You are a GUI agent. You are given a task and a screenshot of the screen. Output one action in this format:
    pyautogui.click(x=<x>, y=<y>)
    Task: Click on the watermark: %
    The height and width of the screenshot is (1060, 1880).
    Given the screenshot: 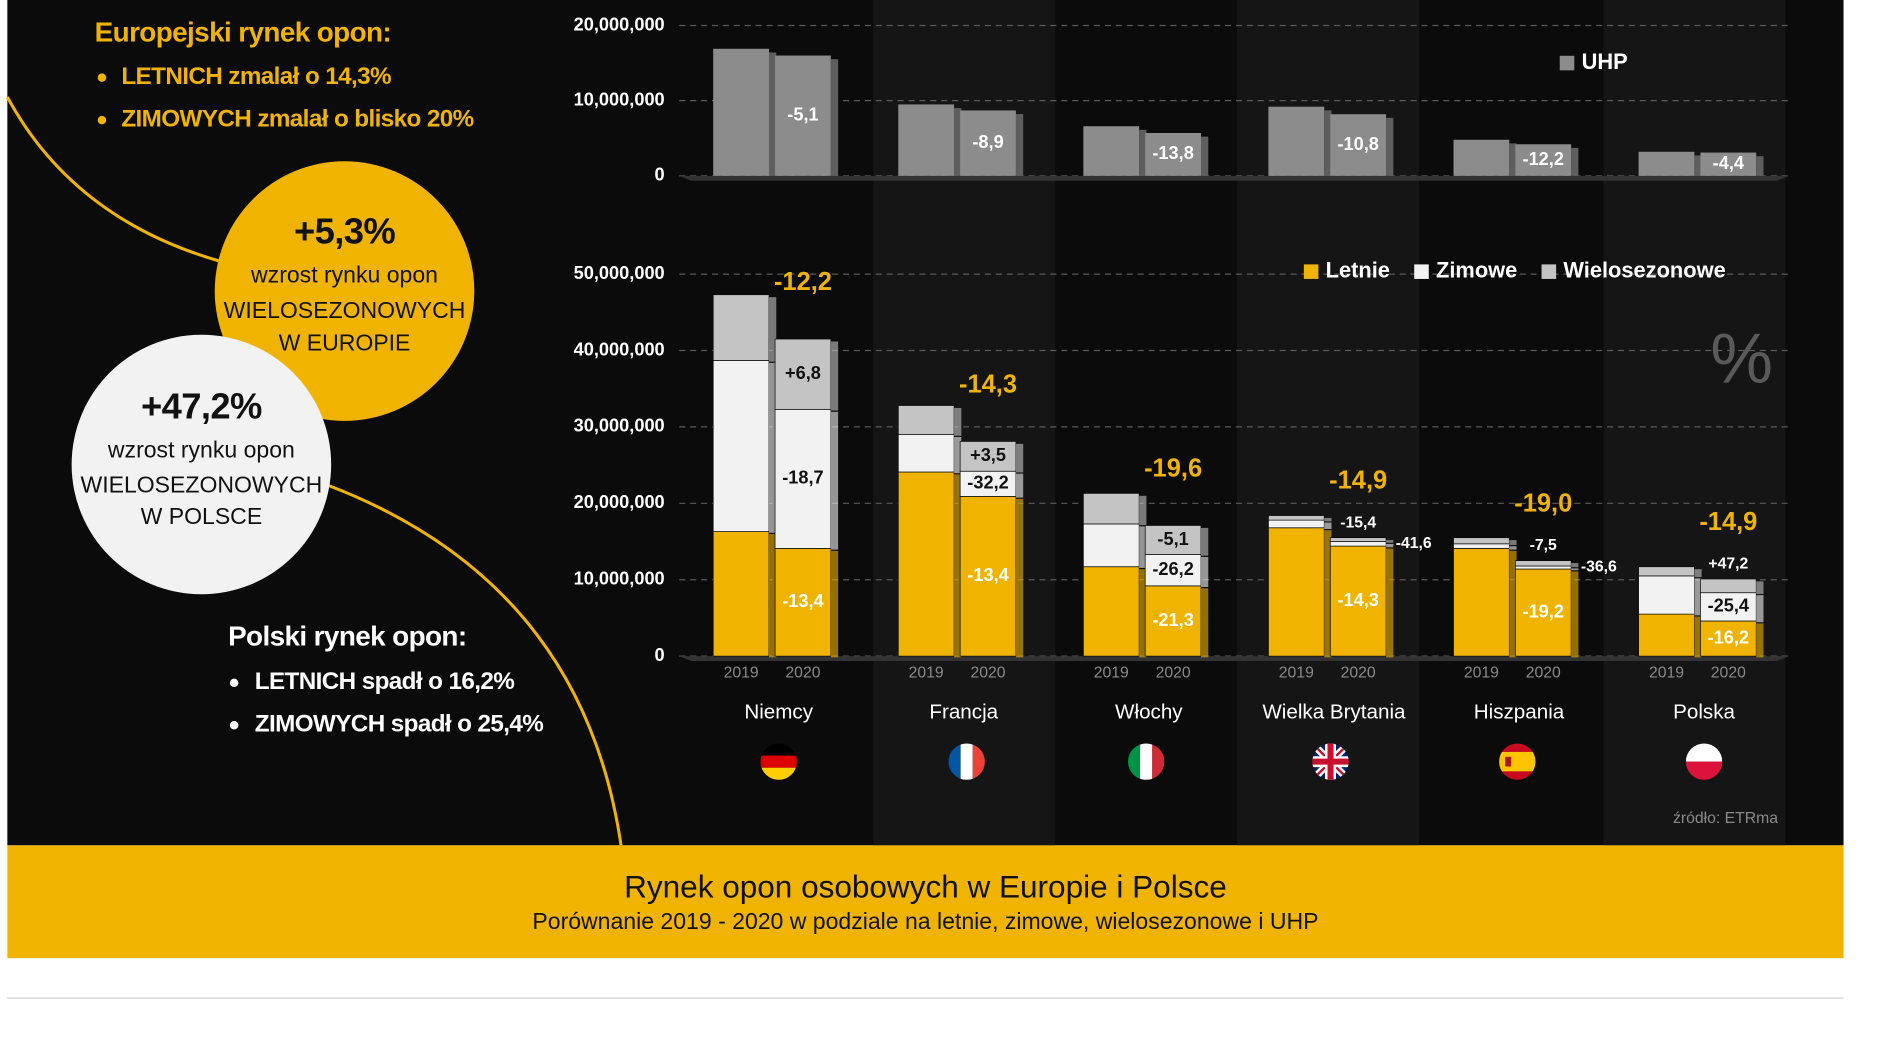 What is the action you would take?
    pyautogui.click(x=1741, y=357)
    